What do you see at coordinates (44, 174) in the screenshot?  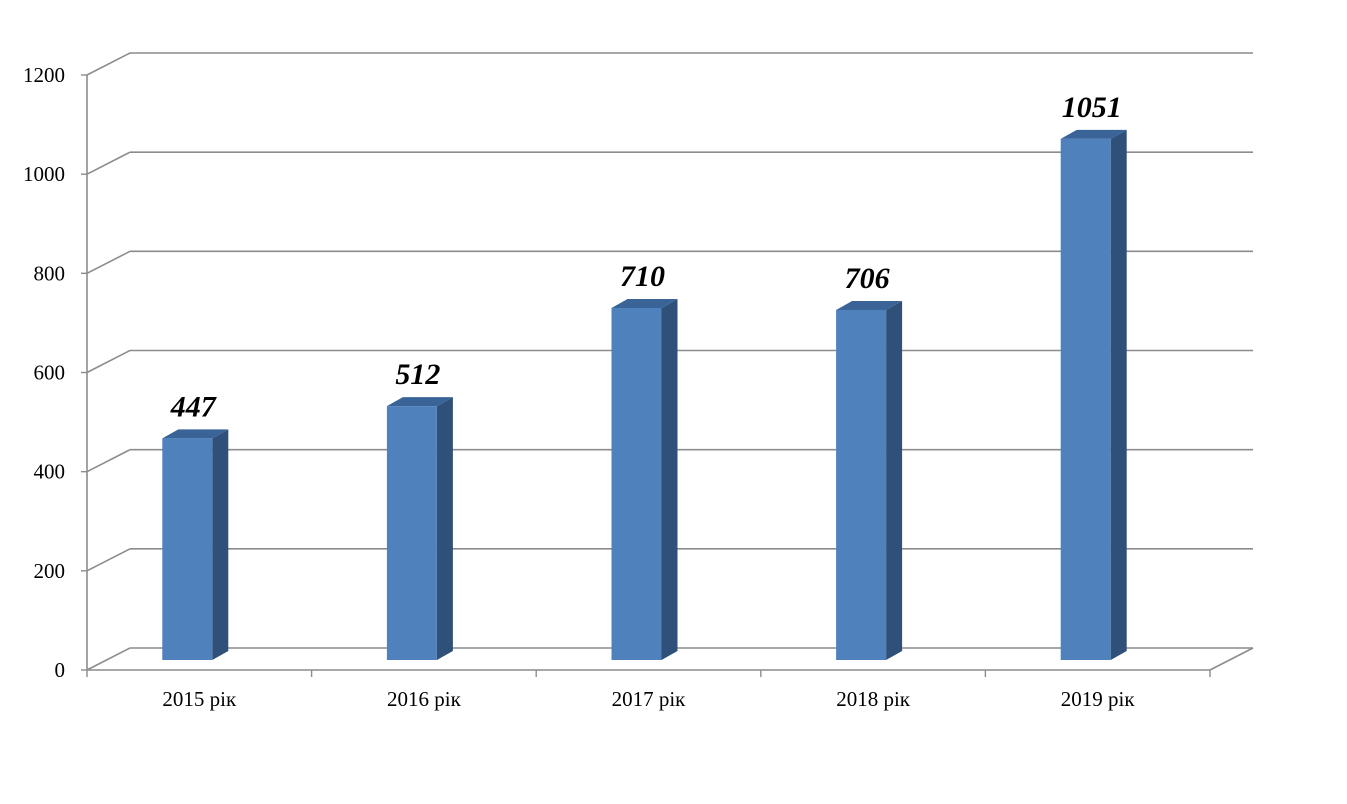 I see `y-tick-label: 1000` at bounding box center [44, 174].